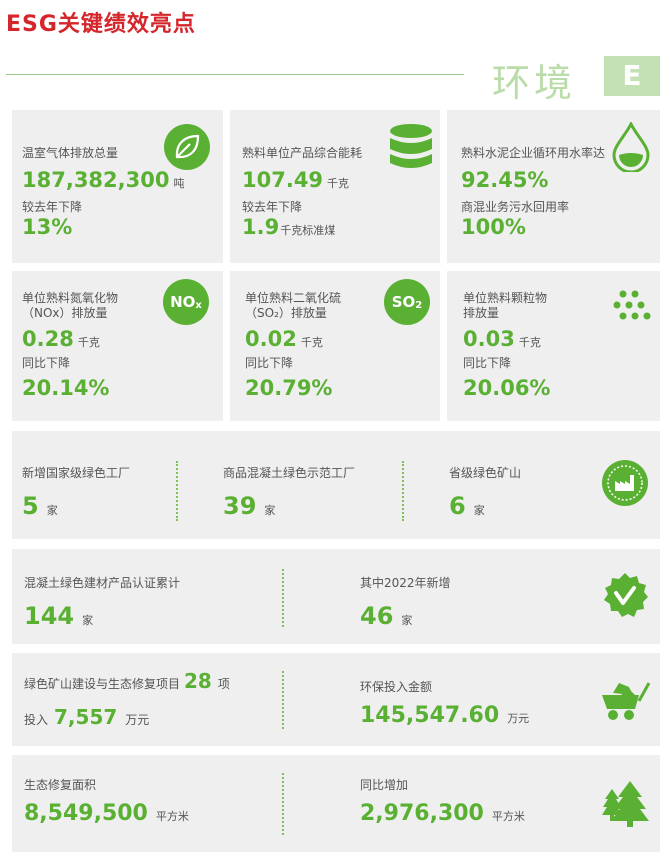  I want to click on so2-icon: SO 2, so click(407, 302).